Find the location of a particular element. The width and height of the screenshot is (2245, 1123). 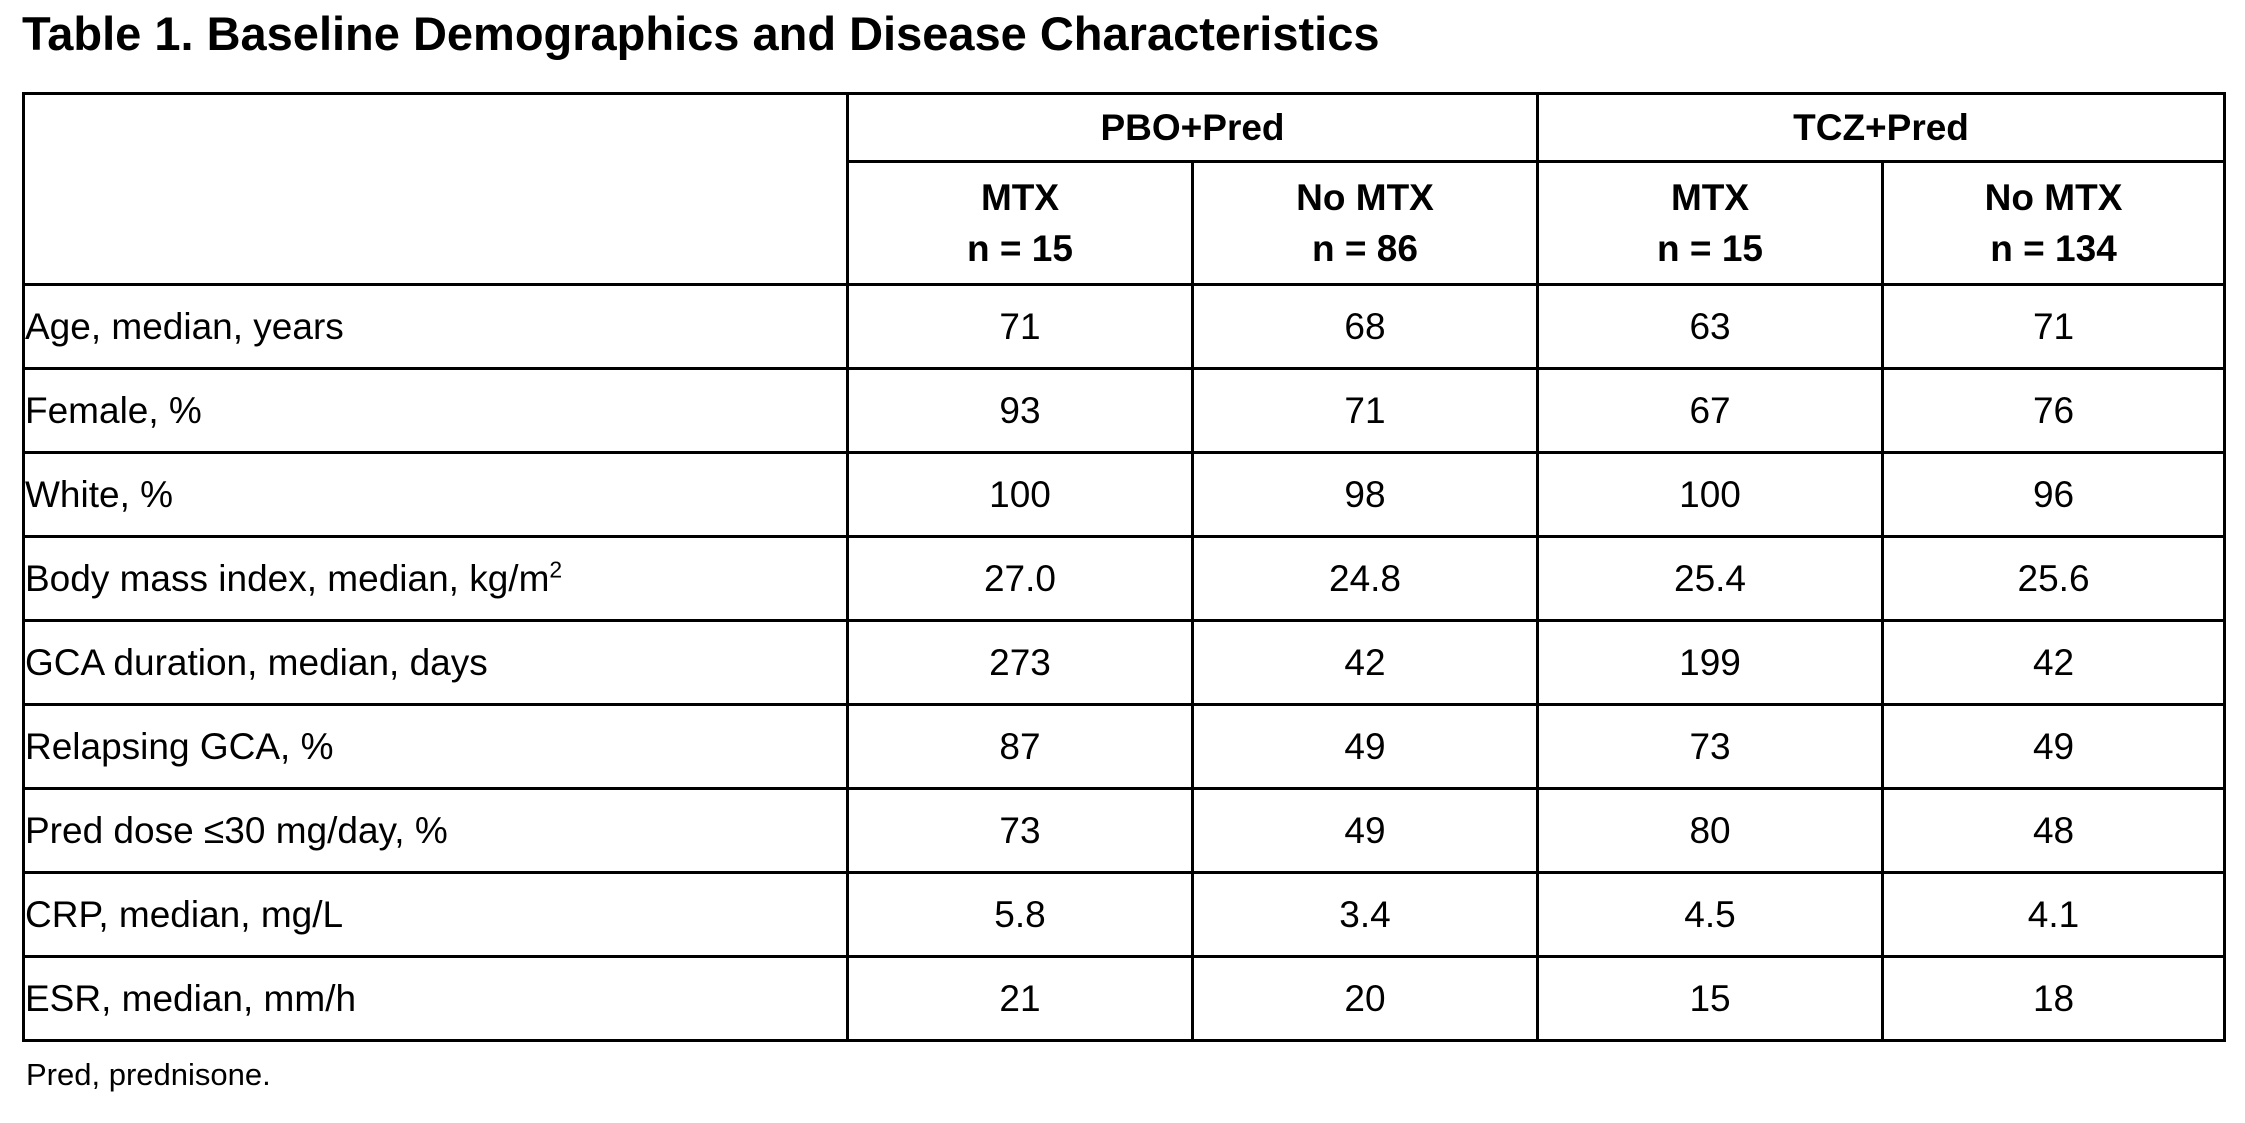

table-footnote: Pred, prednisone. is located at coordinates (148, 1074).